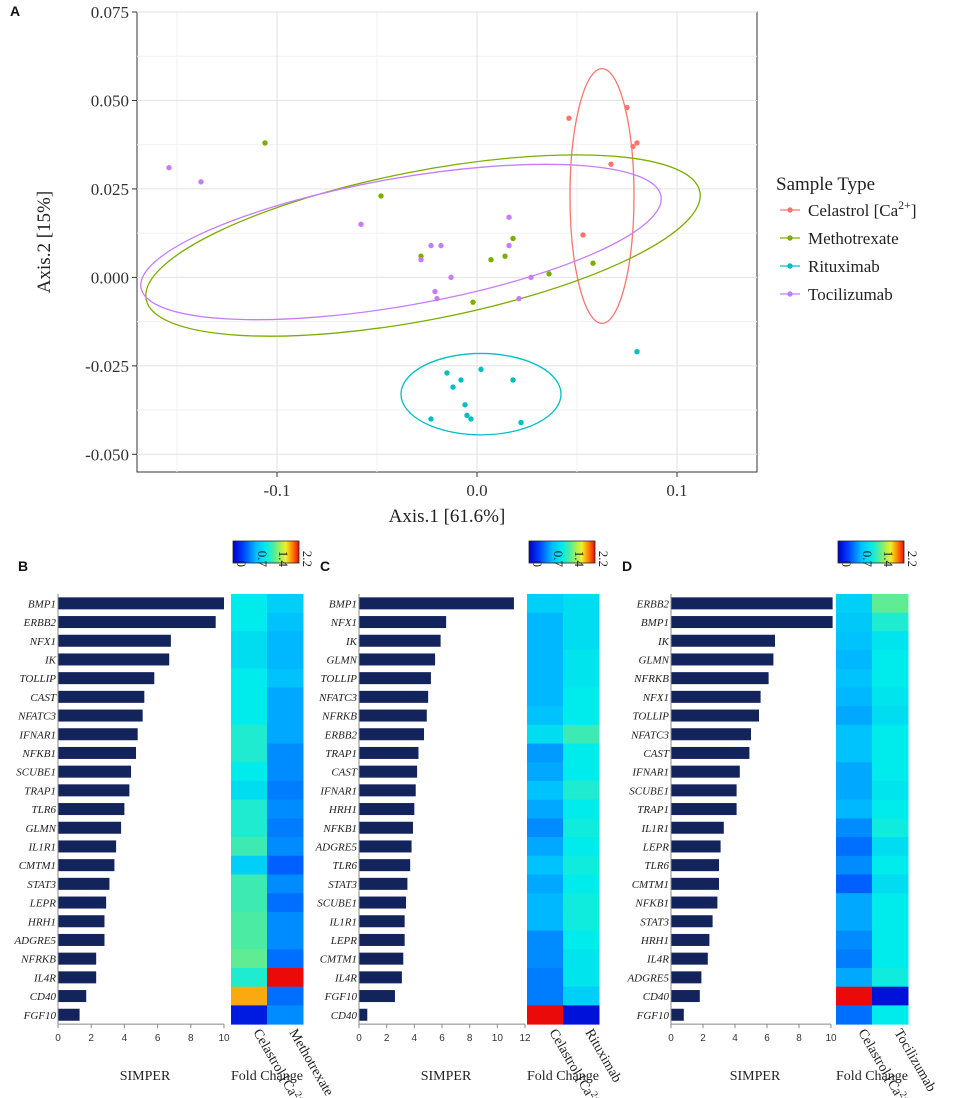 This screenshot has height=1098, width=964. What do you see at coordinates (569, 118) in the screenshot?
I see `point-celastrol` at bounding box center [569, 118].